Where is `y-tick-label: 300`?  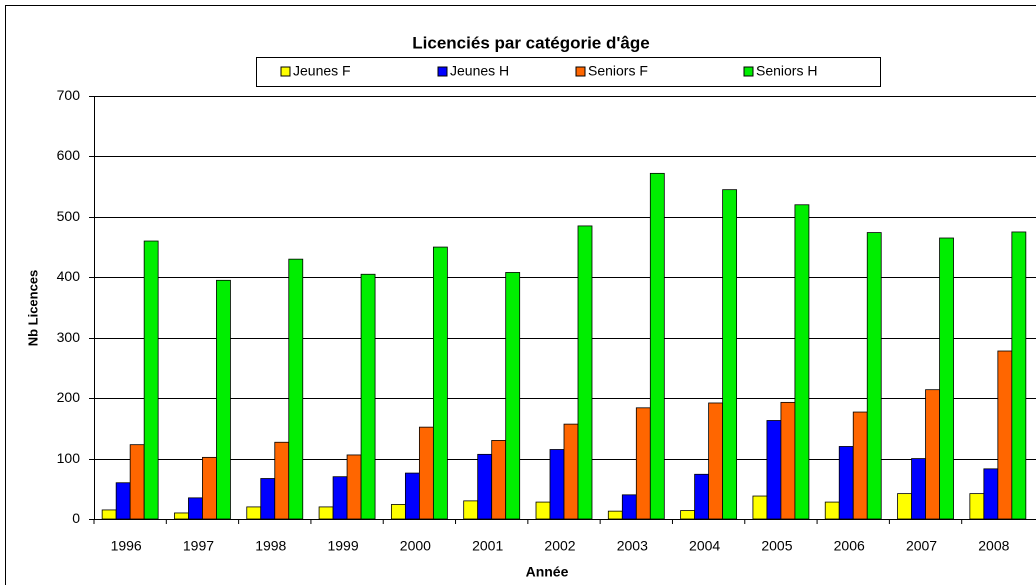
y-tick-label: 300 is located at coordinates (69, 337).